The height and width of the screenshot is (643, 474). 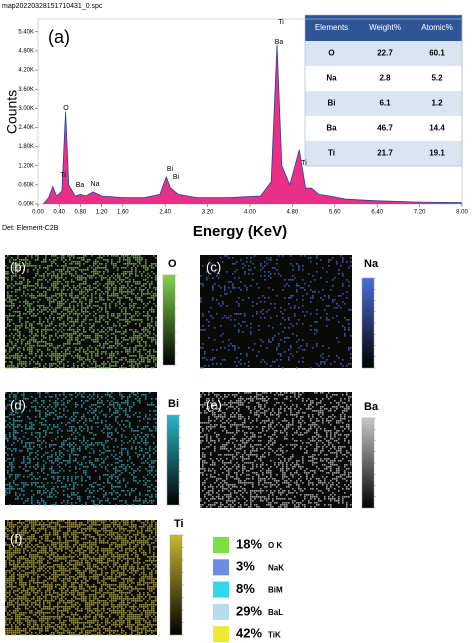 I want to click on y-tick-label: 3.60K, so click(x=26, y=90).